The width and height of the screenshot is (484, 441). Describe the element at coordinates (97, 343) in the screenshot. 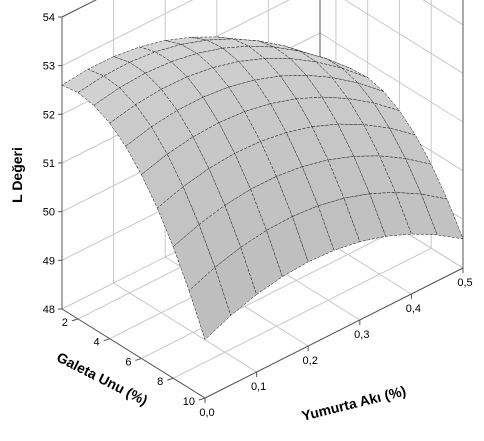

I see `x-tick-label: 4` at that location.